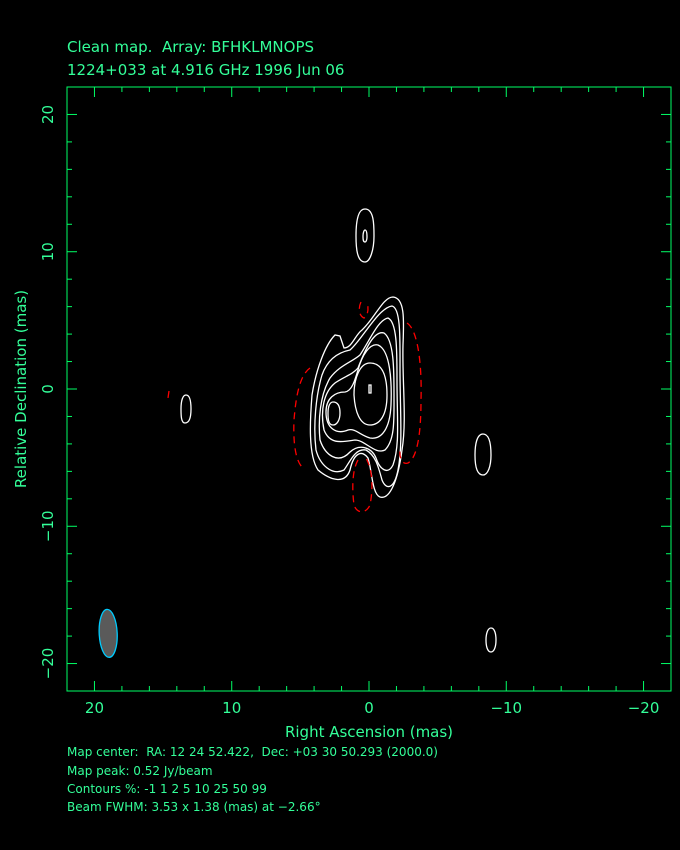 The width and height of the screenshot is (680, 850). Describe the element at coordinates (167, 789) in the screenshot. I see `footer-contours: Contours %: -1 1 2 5 10 25 50 99` at that location.